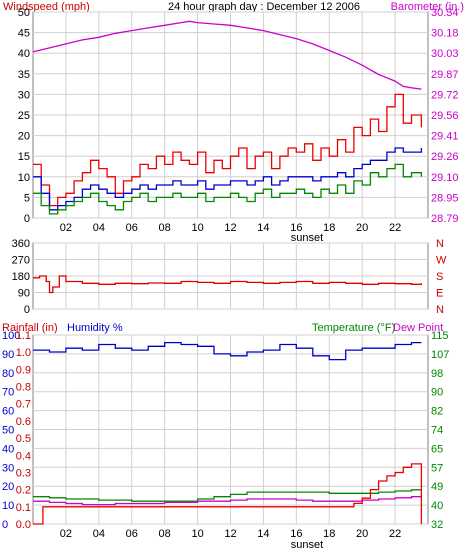 This screenshot has height=556, width=466. What do you see at coordinates (445, 157) in the screenshot?
I see `barometer-tick-29-26: 29.26` at bounding box center [445, 157].